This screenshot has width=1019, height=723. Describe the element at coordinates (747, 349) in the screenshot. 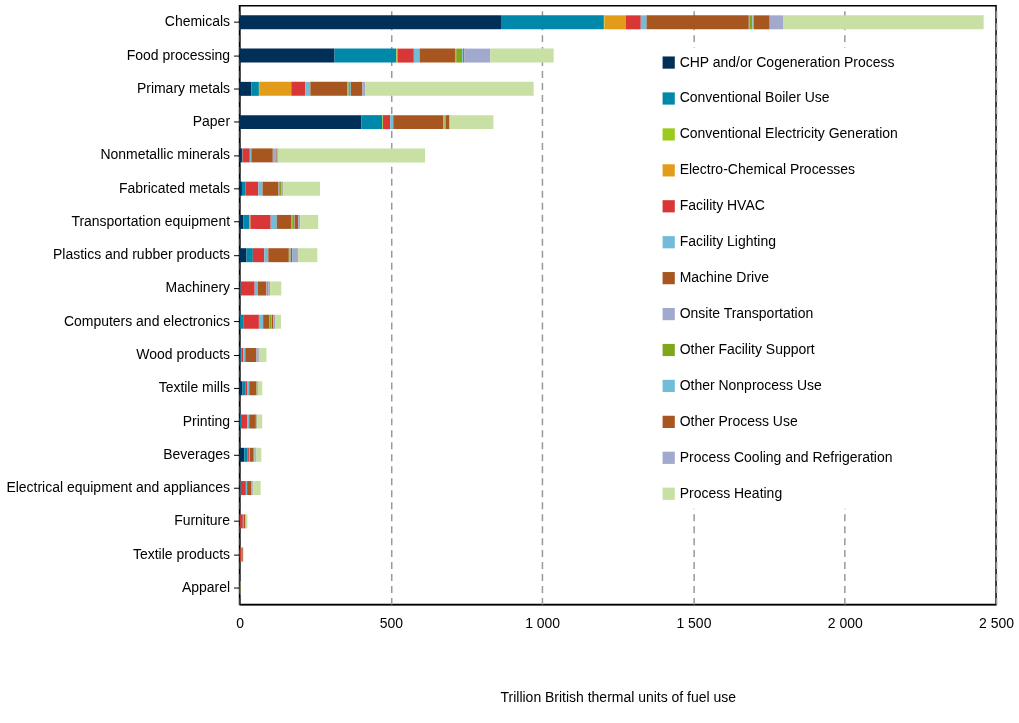

I see `legend-label: Other Facility Support` at that location.